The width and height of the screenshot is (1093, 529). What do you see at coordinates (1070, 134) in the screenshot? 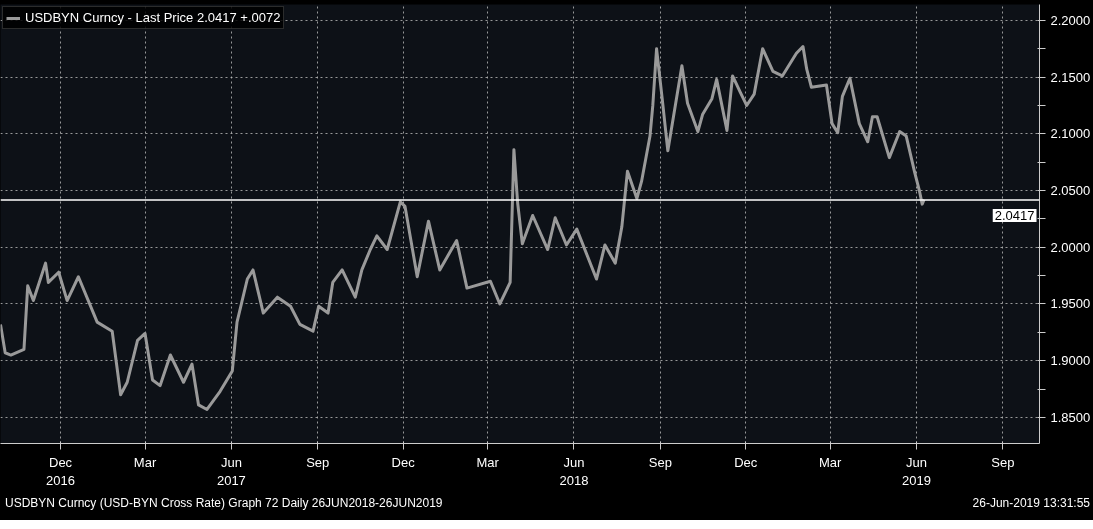
I see `y-tick-label: 2.1000` at bounding box center [1070, 134].